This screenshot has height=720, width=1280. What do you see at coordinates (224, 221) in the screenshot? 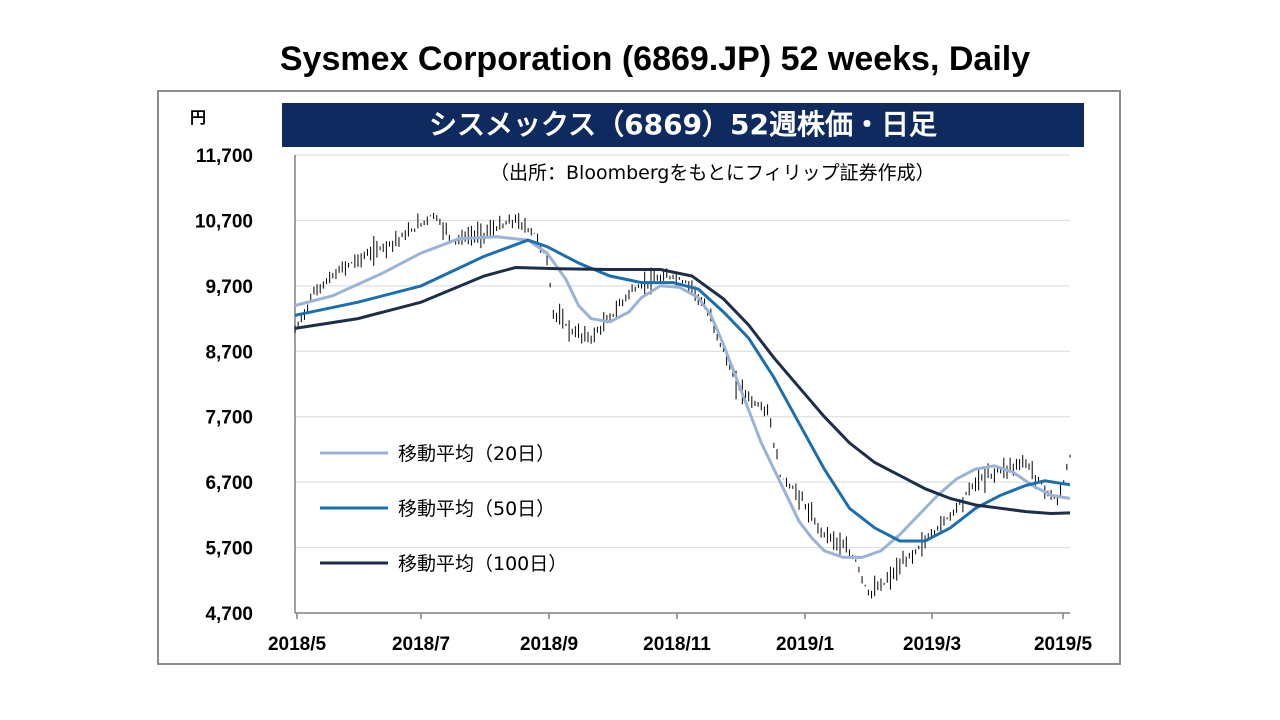
I see `y-tick-label: 10,700` at bounding box center [224, 221].